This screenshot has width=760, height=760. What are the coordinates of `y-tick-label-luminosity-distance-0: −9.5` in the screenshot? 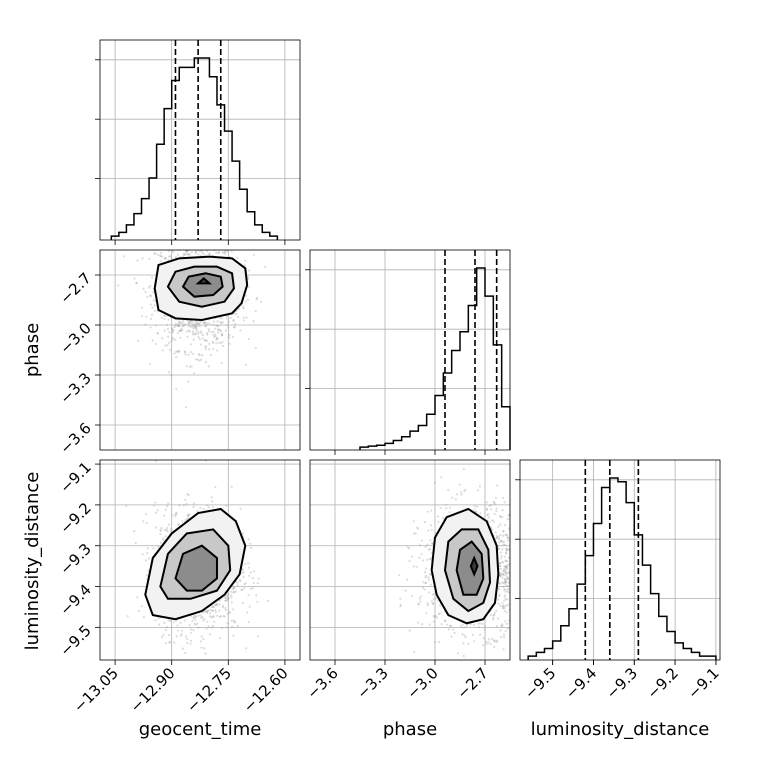 It's located at (75, 640).